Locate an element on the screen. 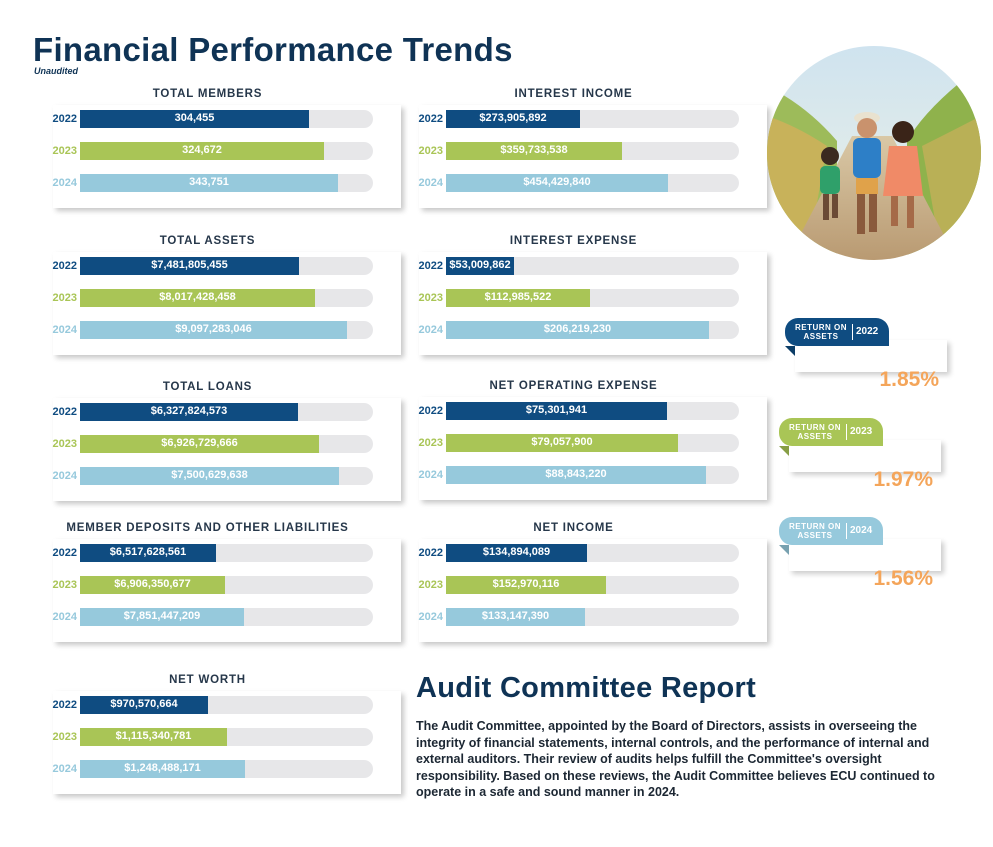  bar-track: $133,147,390 is located at coordinates (592, 617).